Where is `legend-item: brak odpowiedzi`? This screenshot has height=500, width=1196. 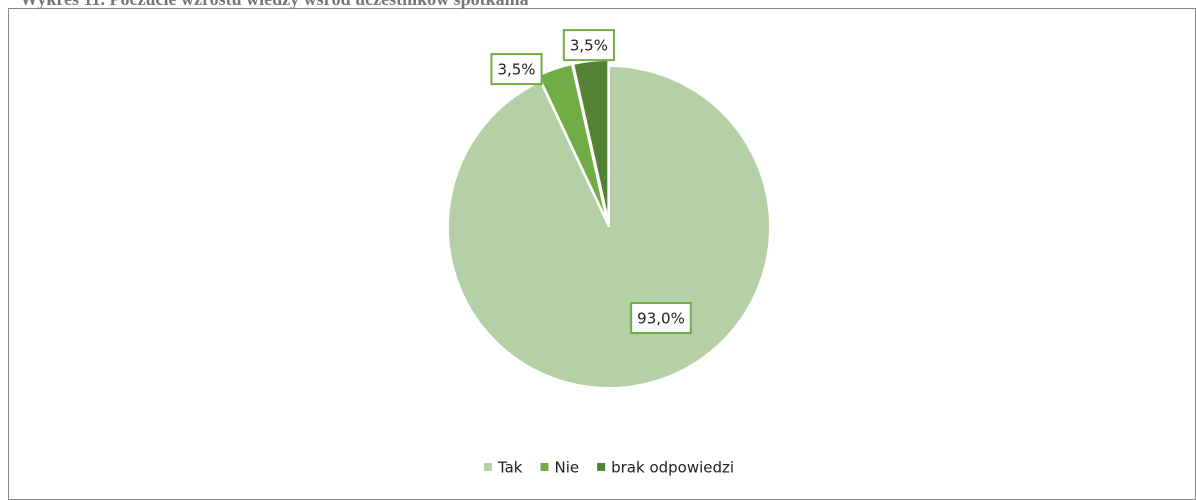
legend-item: brak odpowiedzi is located at coordinates (665, 468).